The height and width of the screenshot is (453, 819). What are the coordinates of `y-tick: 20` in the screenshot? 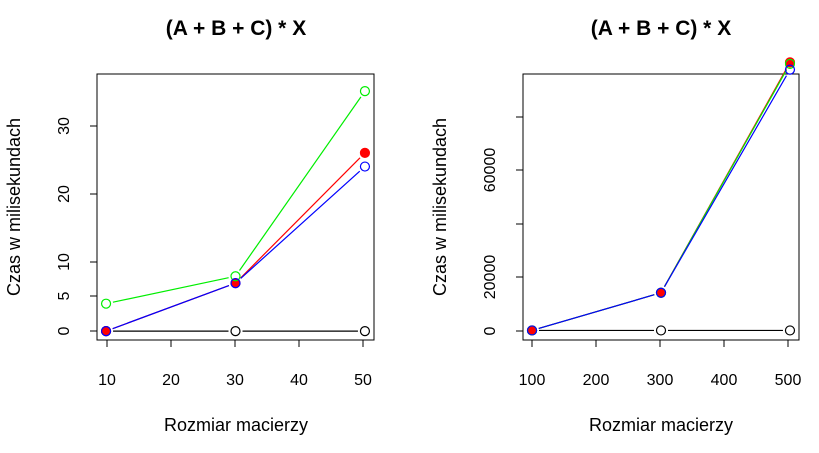 It's located at (76, 194).